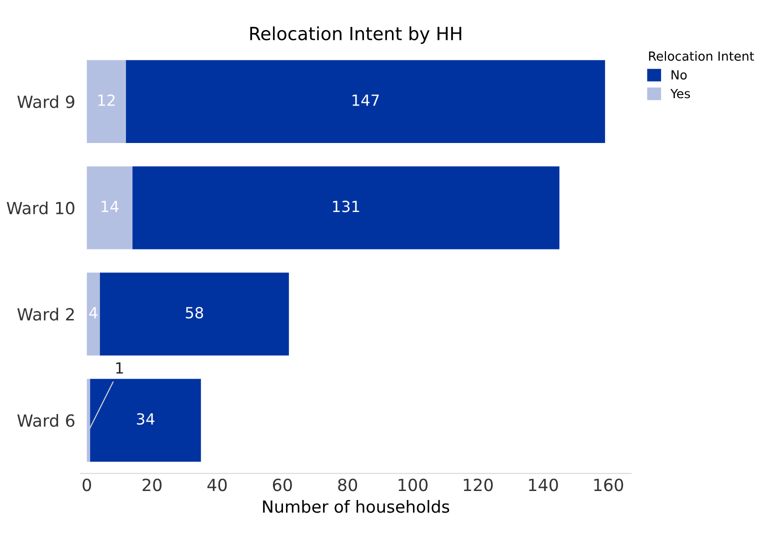 Image resolution: width=765 pixels, height=538 pixels. What do you see at coordinates (87, 485) in the screenshot?
I see `x-tick-label: 0` at bounding box center [87, 485].